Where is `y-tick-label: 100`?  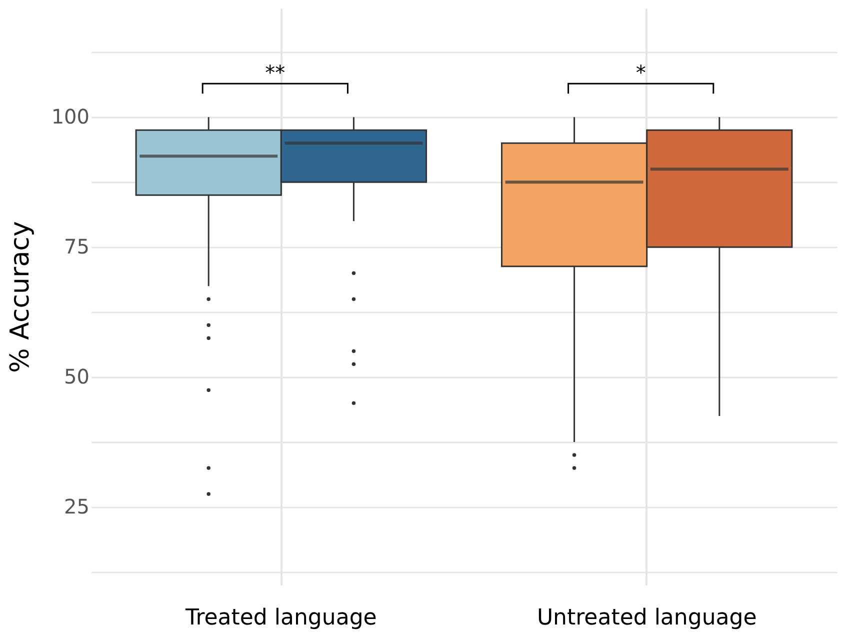
y-tick-label: 100 is located at coordinates (70, 116).